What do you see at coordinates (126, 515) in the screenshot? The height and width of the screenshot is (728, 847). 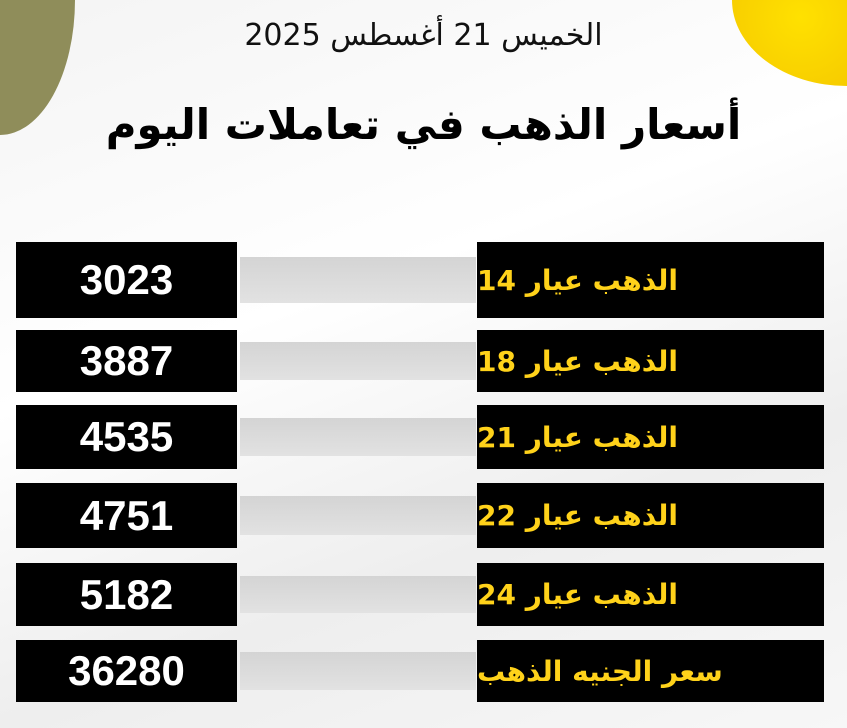 I see `price-value: 4751` at bounding box center [126, 515].